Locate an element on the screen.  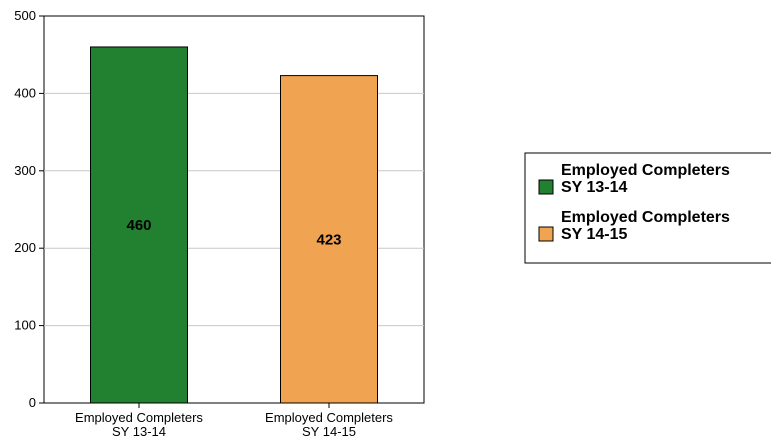
bar-data-label: 423 is located at coordinates (328, 239).